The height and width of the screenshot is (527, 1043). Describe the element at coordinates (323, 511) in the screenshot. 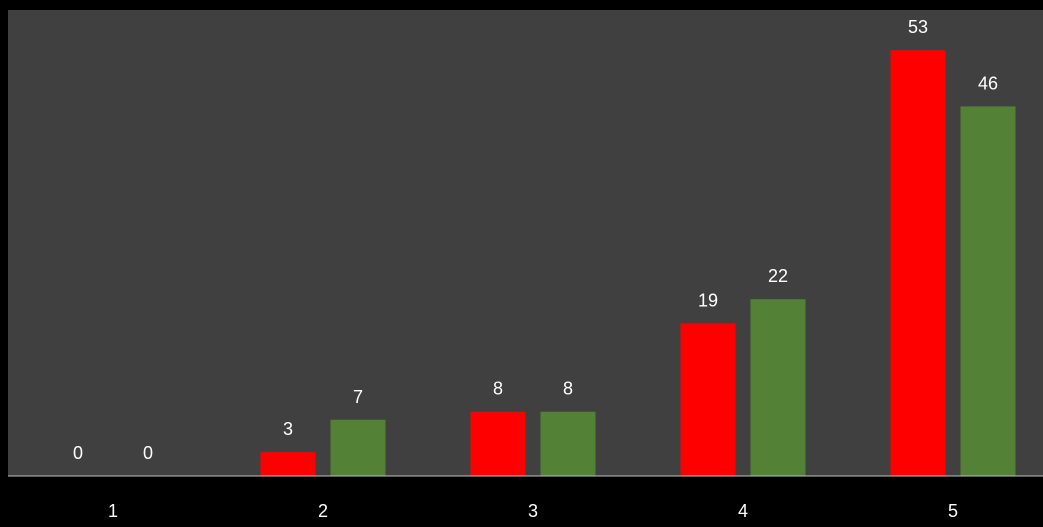

I see `x-tick-label-2: 2` at that location.